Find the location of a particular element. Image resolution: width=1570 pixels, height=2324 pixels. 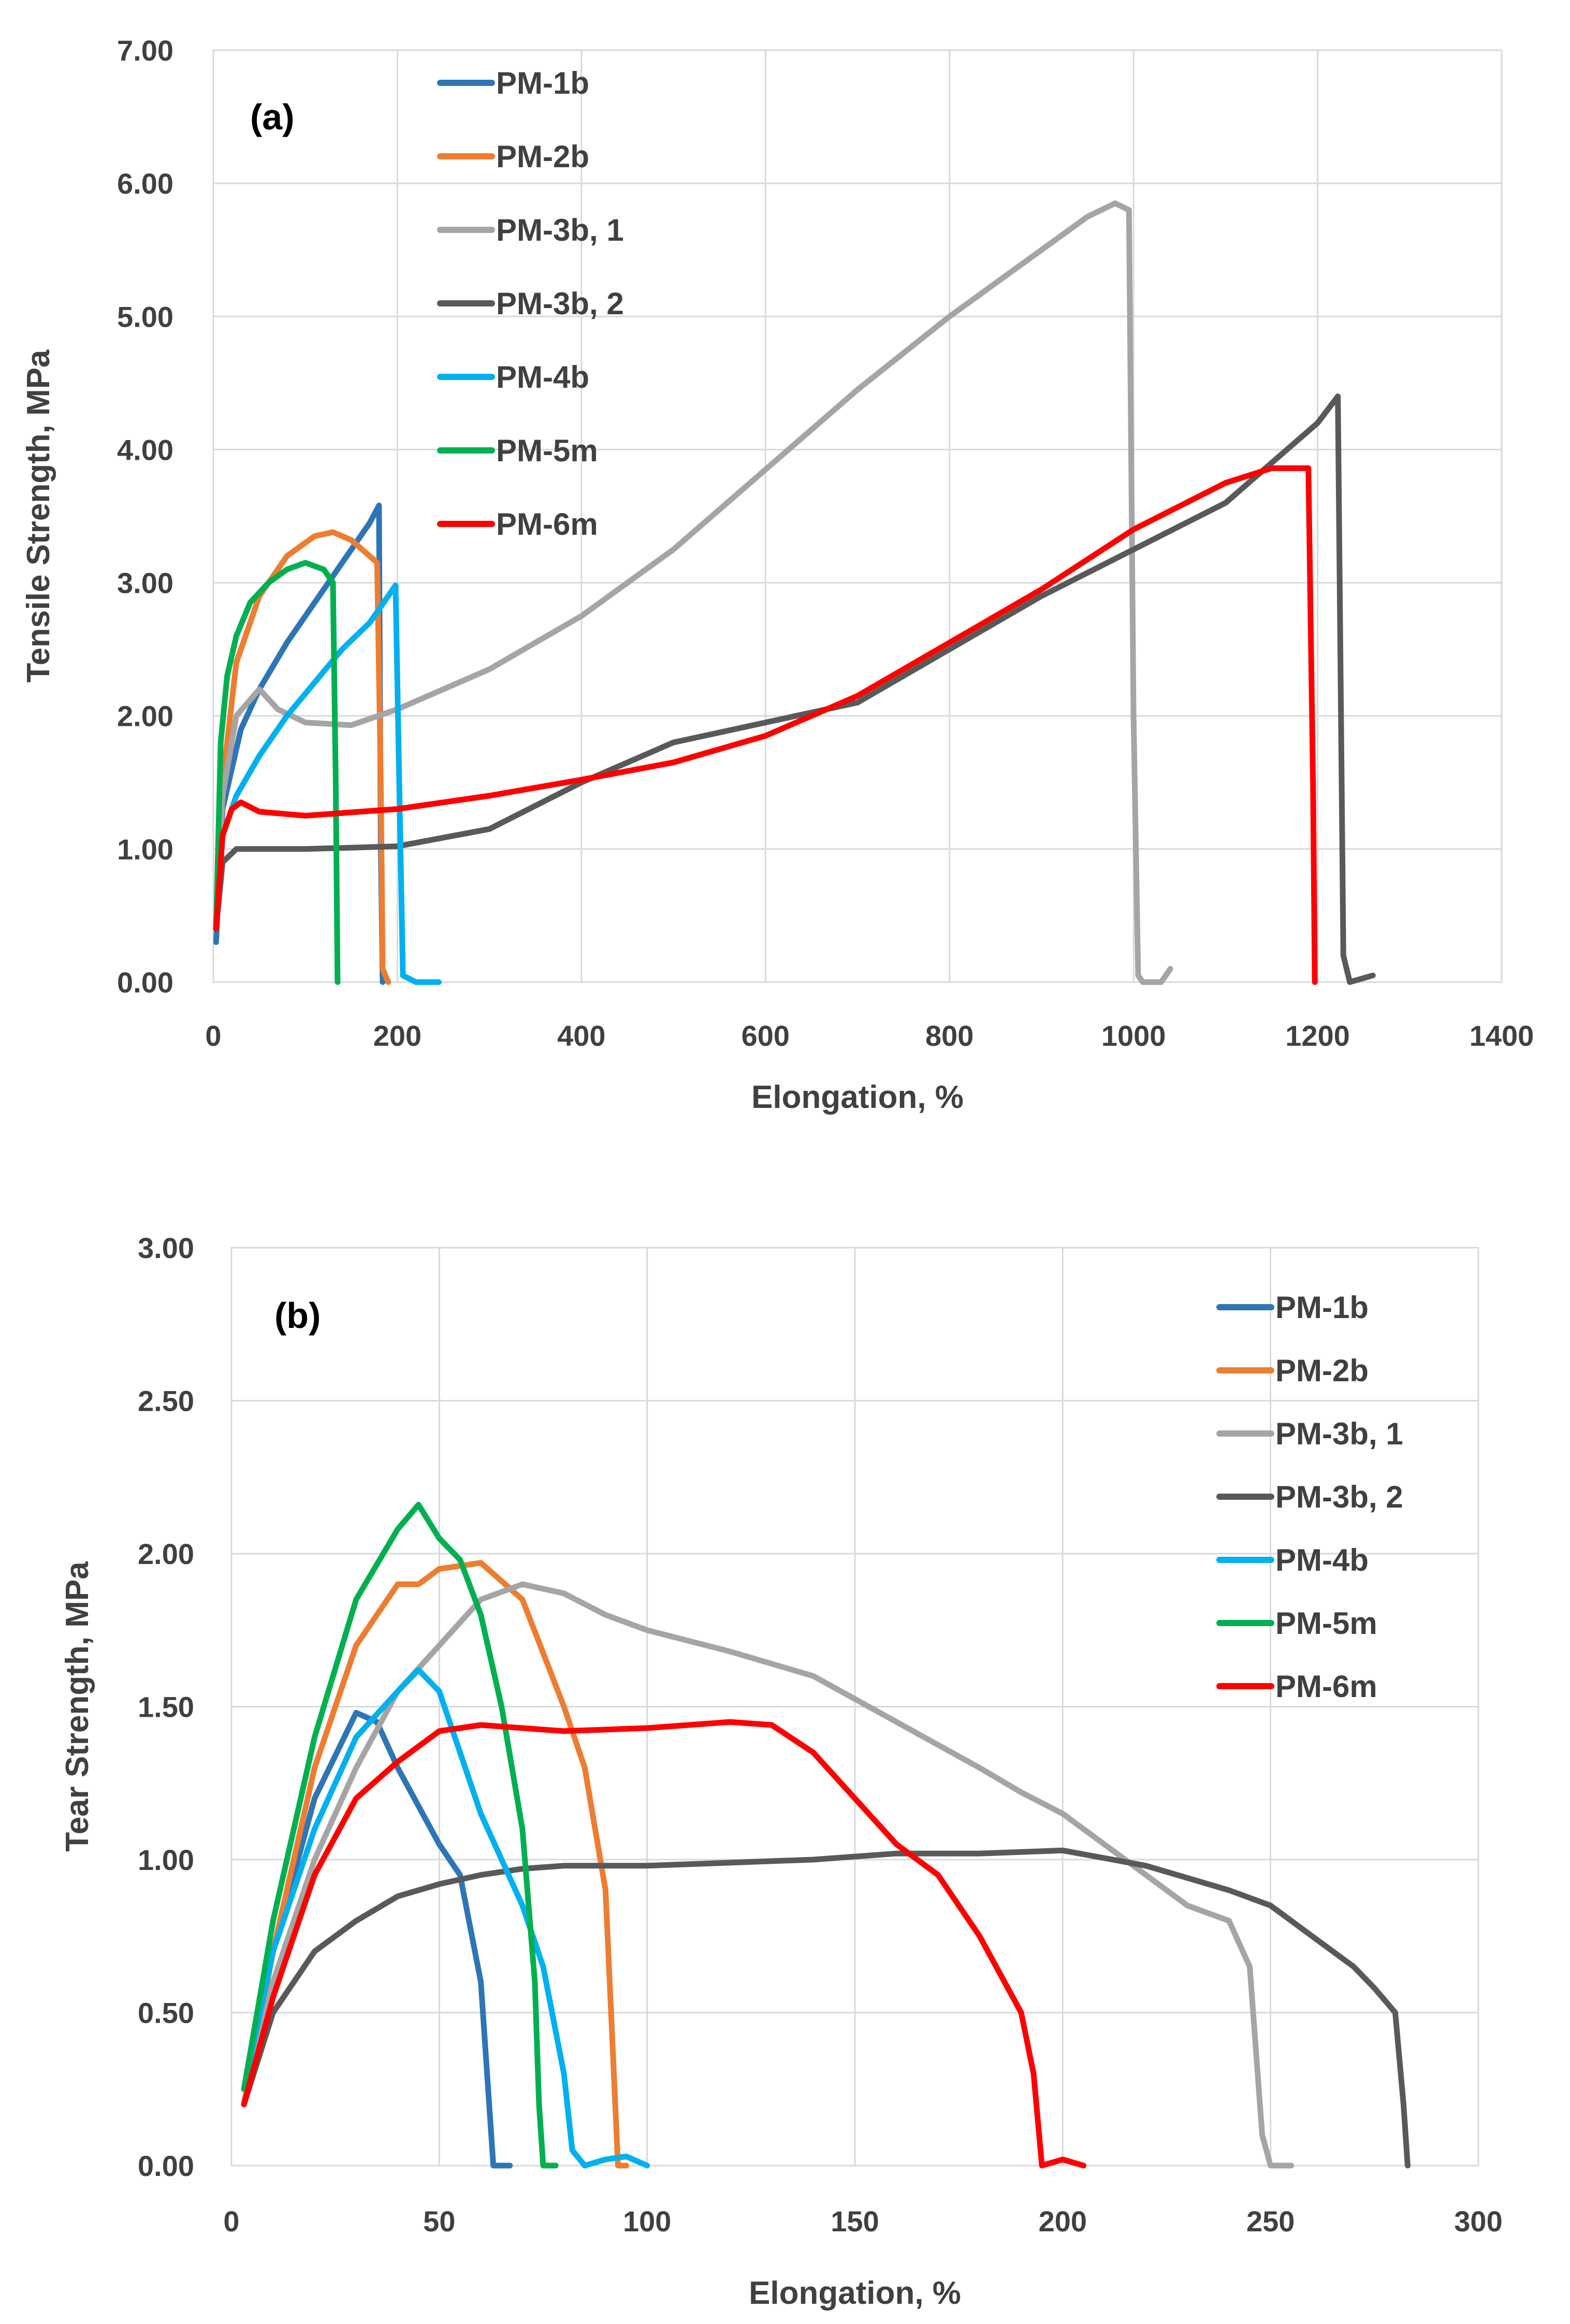

y-tick-label: 5.00 is located at coordinates (145, 317).